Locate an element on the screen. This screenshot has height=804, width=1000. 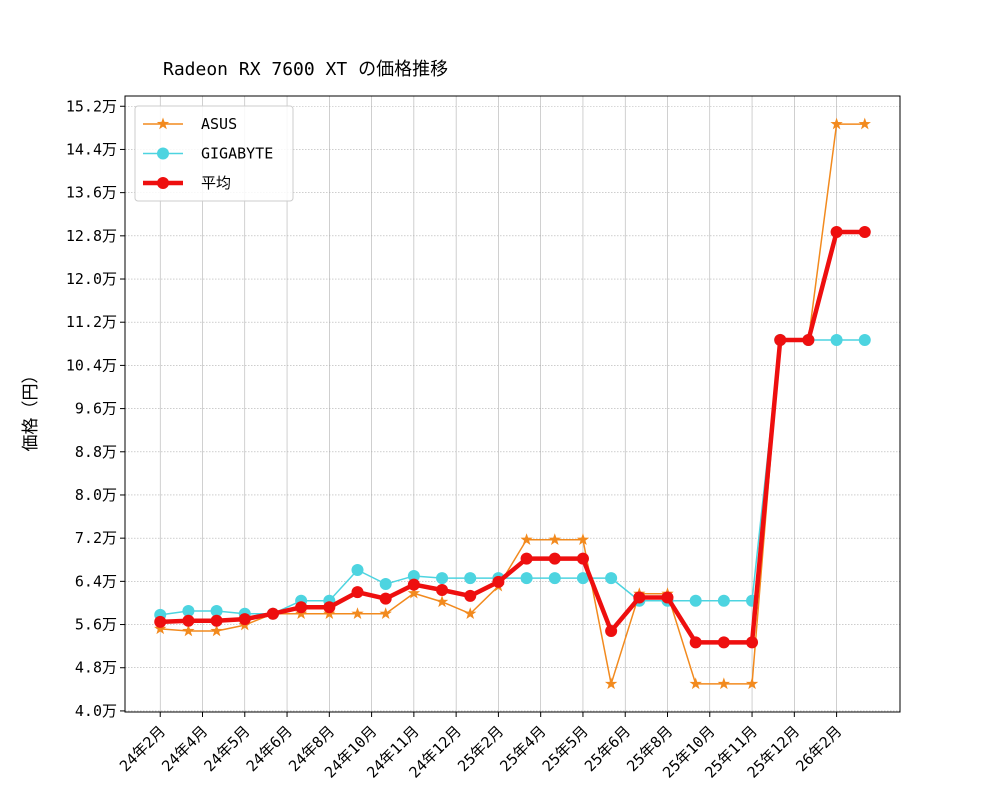
x-tick-label: 24年6月 is located at coordinates (269, 748).